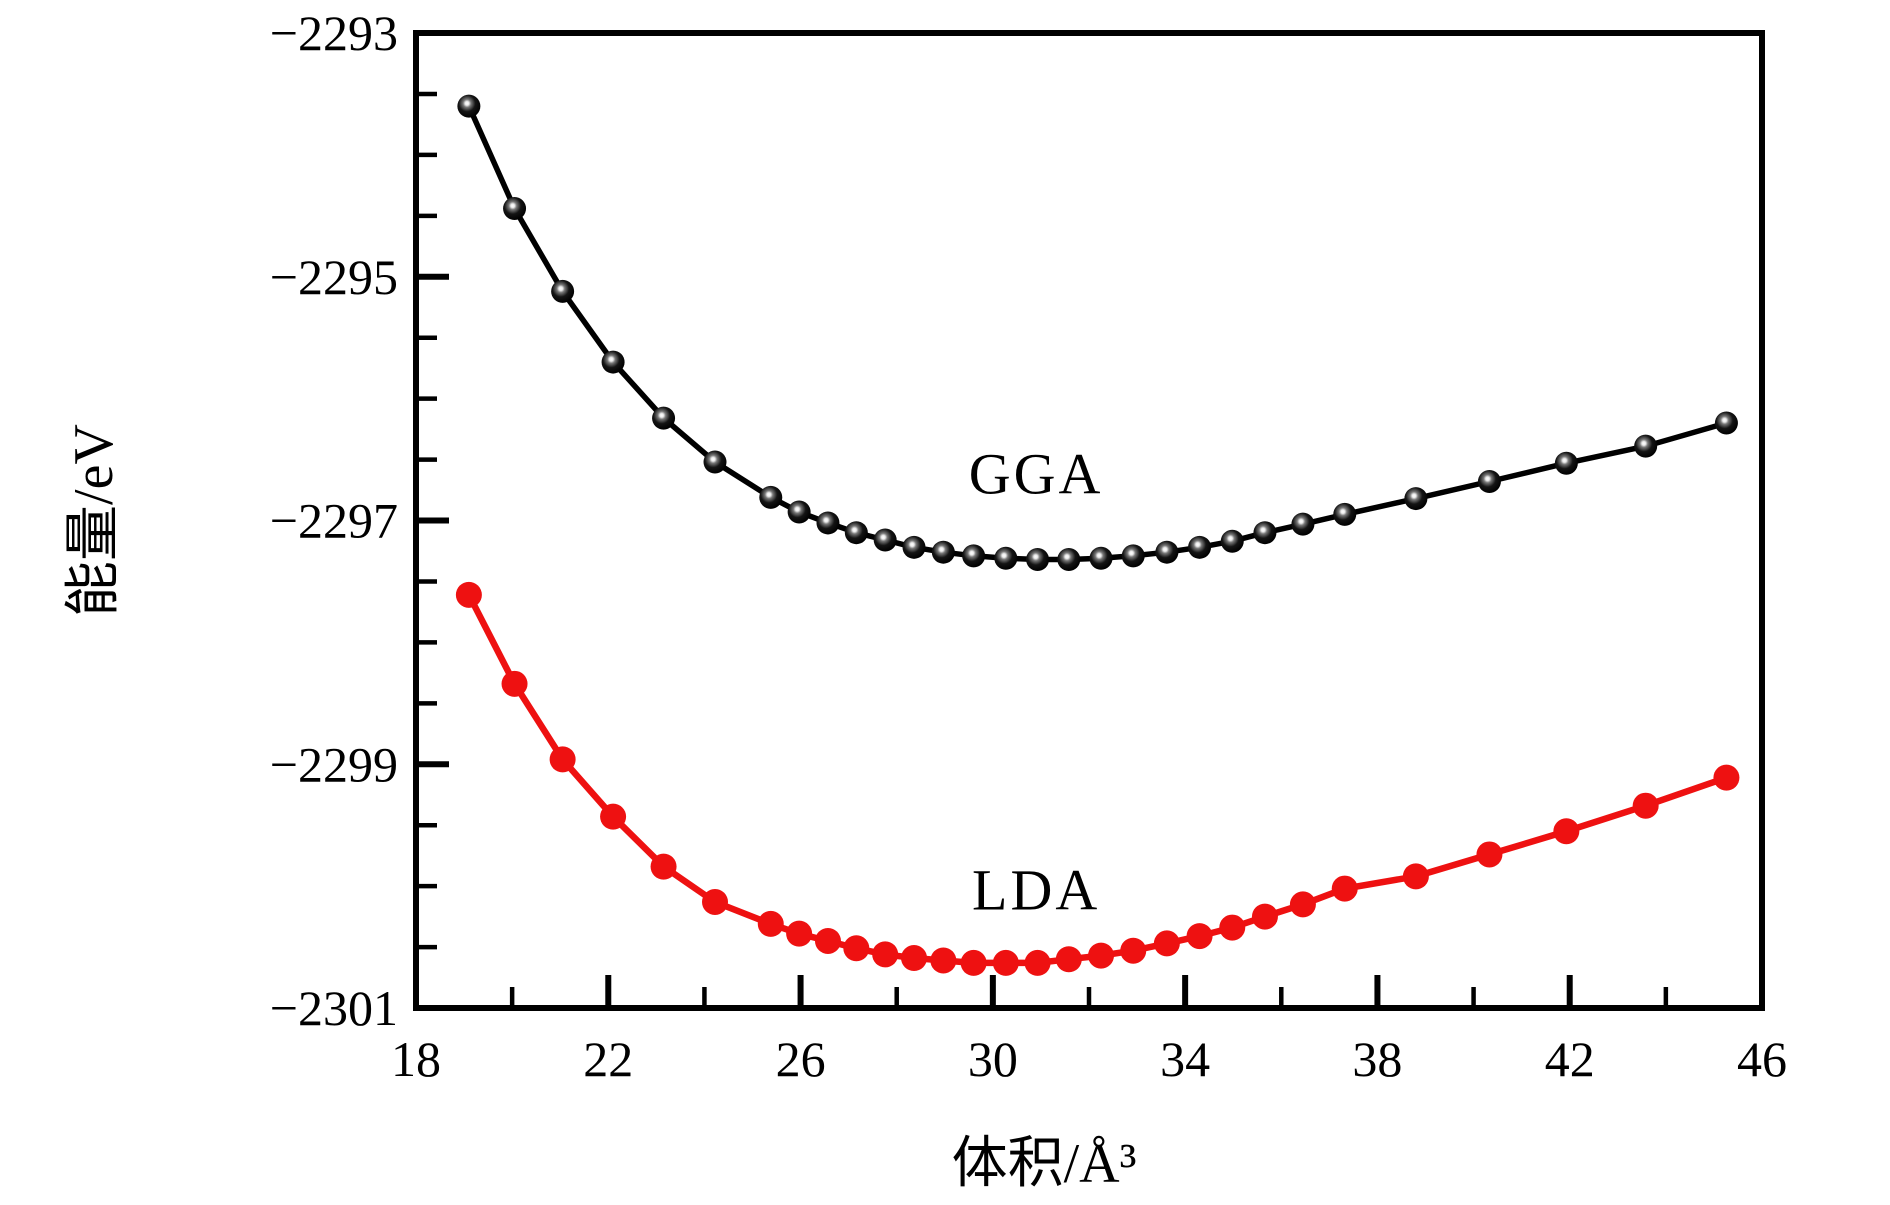  Describe the element at coordinates (1570, 1059) in the screenshot. I see `x-axis-tick-label: 42` at that location.